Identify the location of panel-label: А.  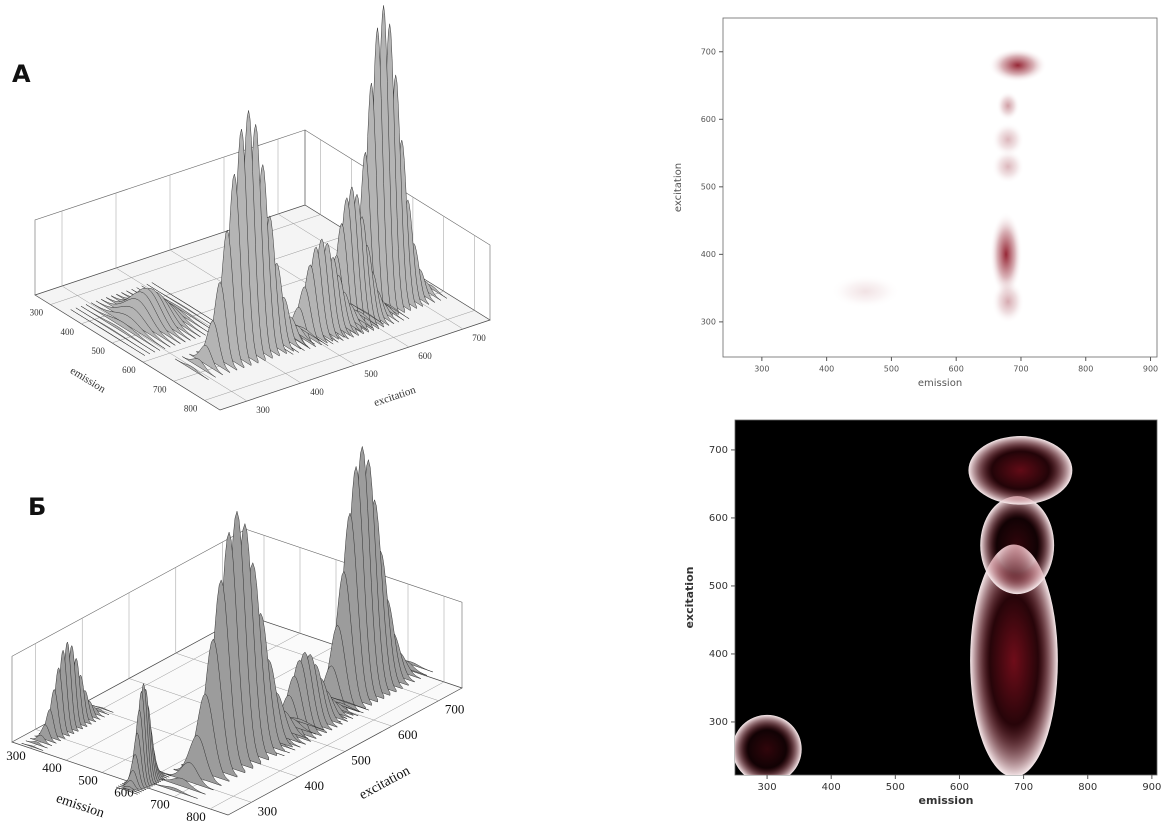
(21, 74).